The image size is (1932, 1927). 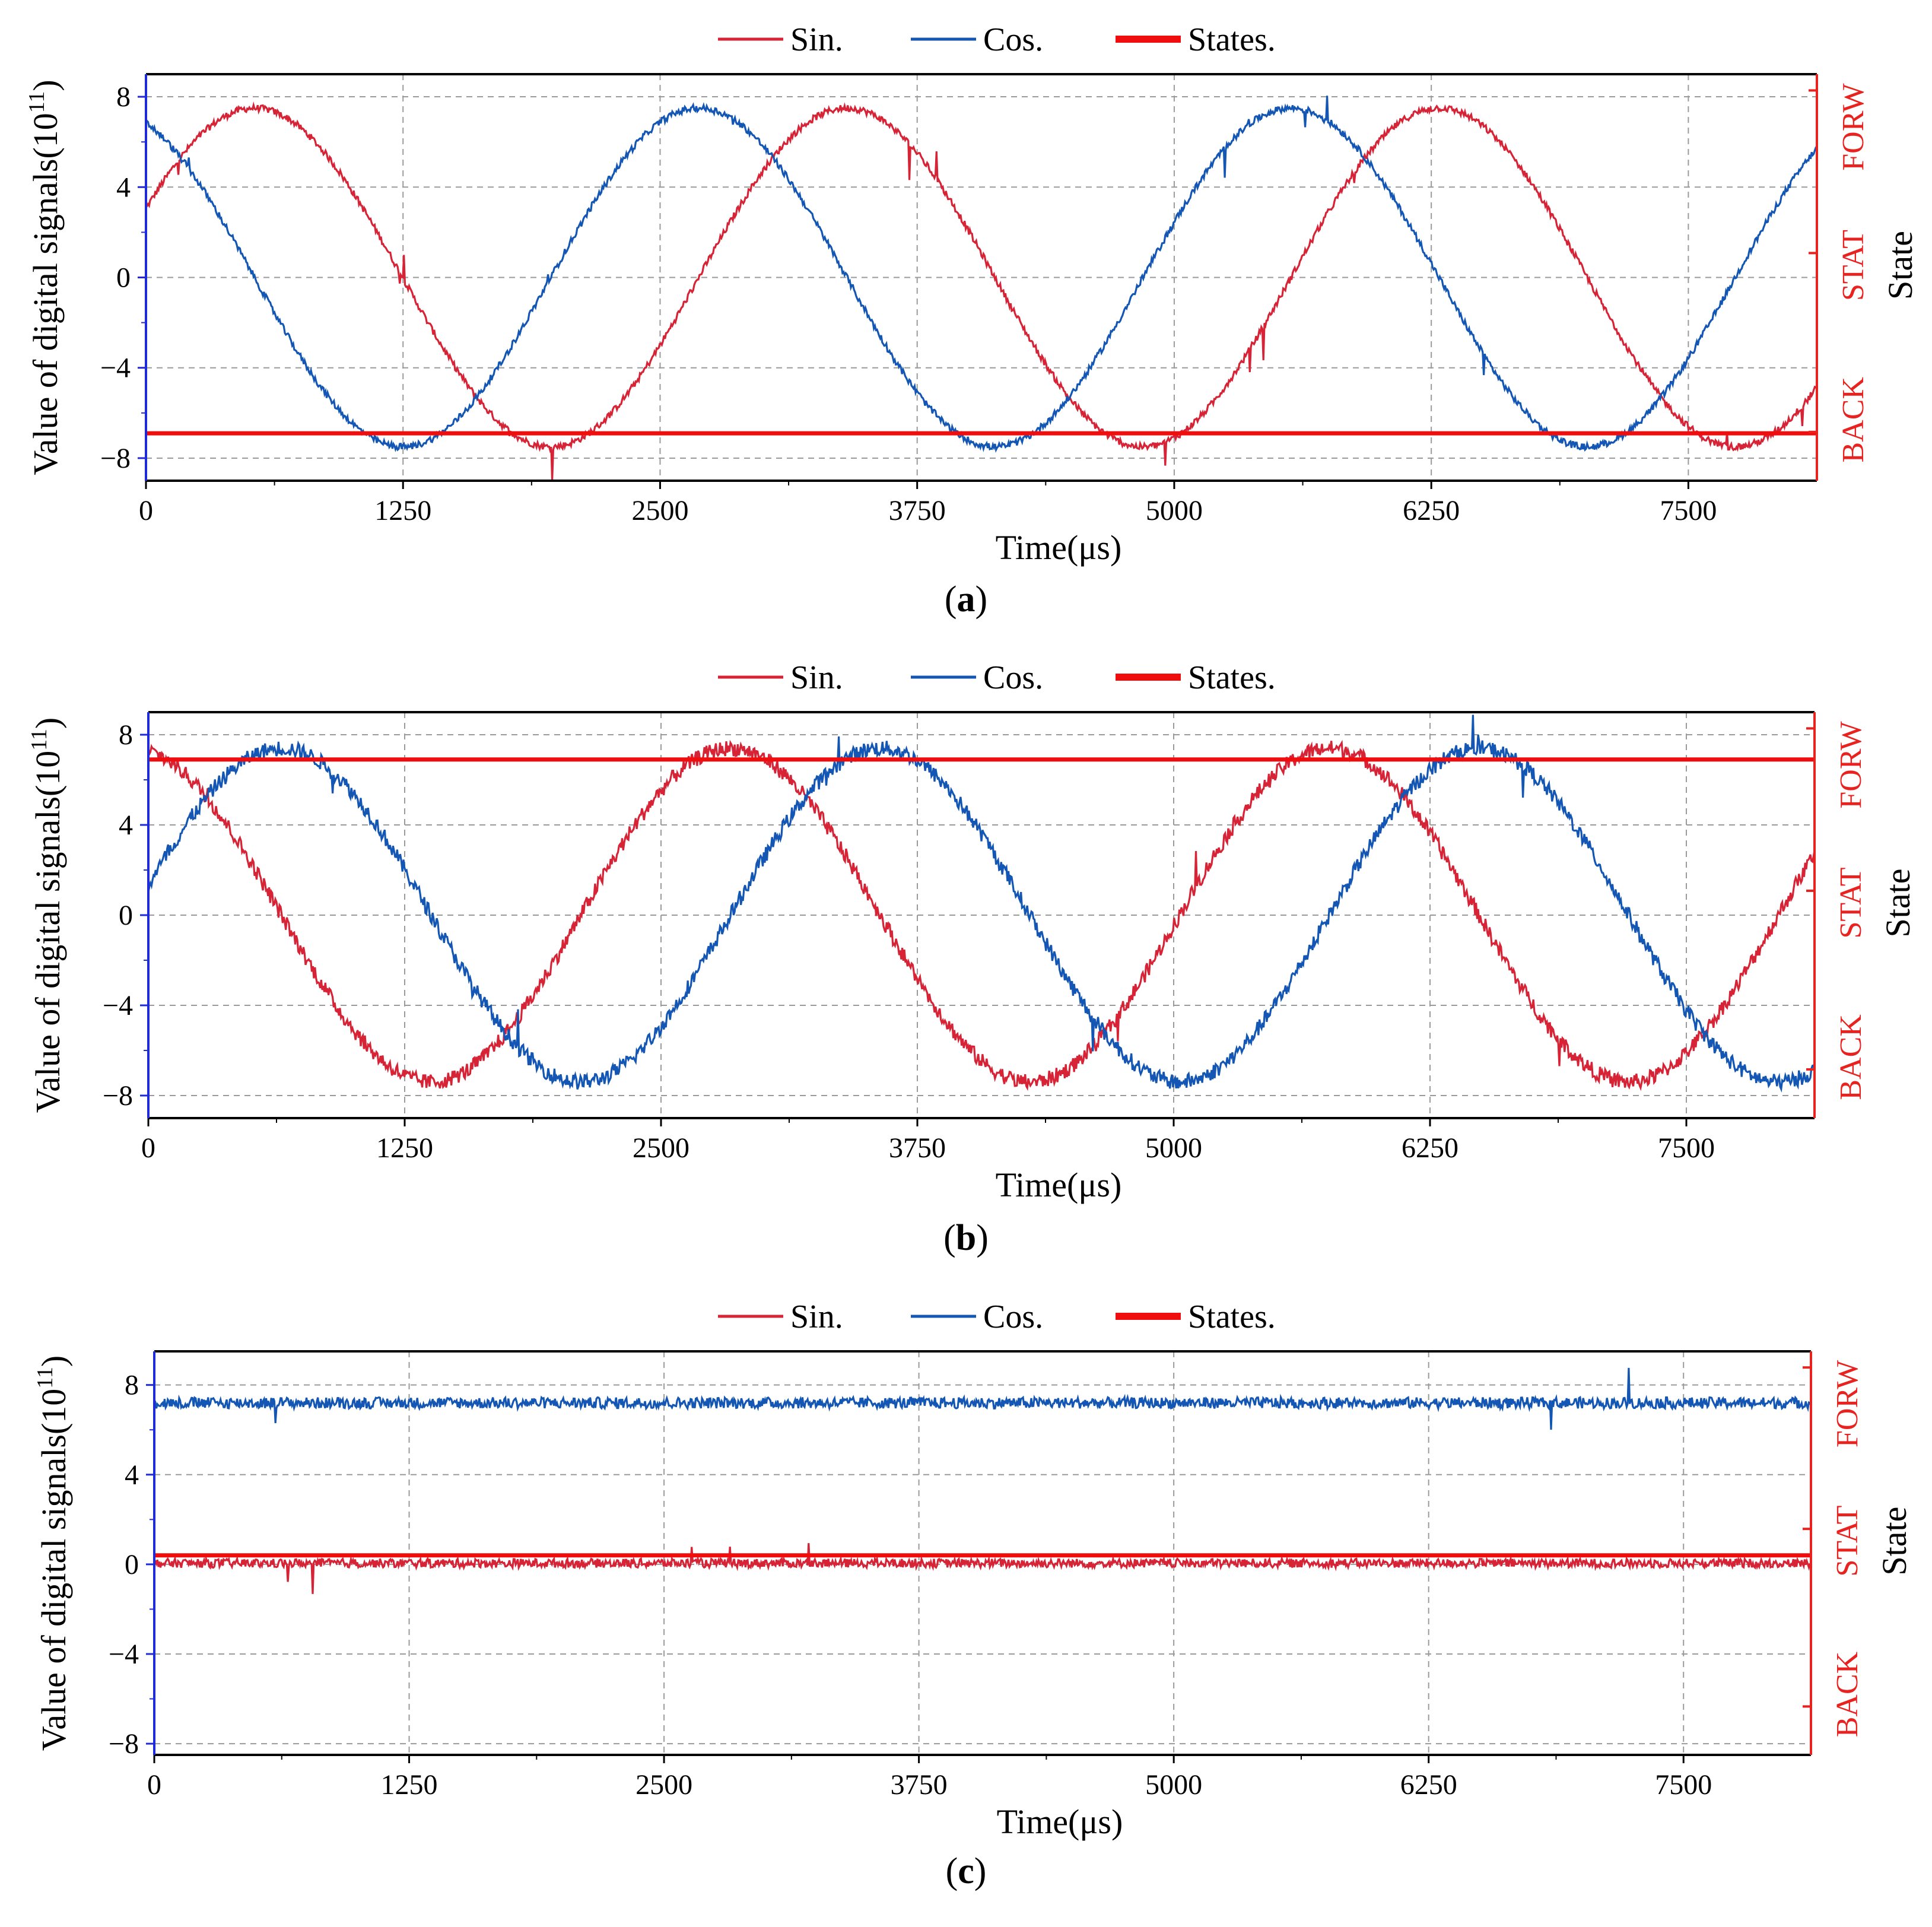 I want to click on panel-label: (b), so click(x=966, y=1238).